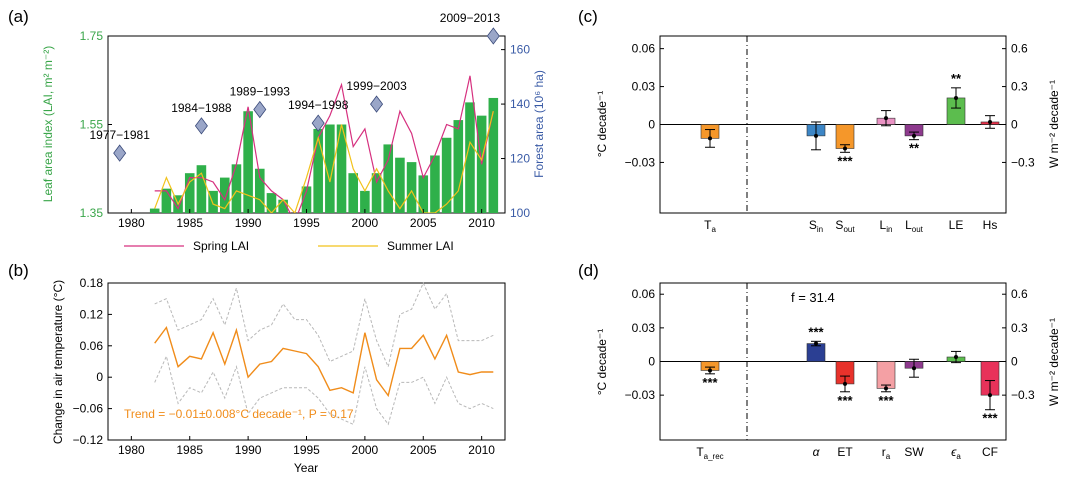  I want to click on category-label: Lout, so click(914, 226).